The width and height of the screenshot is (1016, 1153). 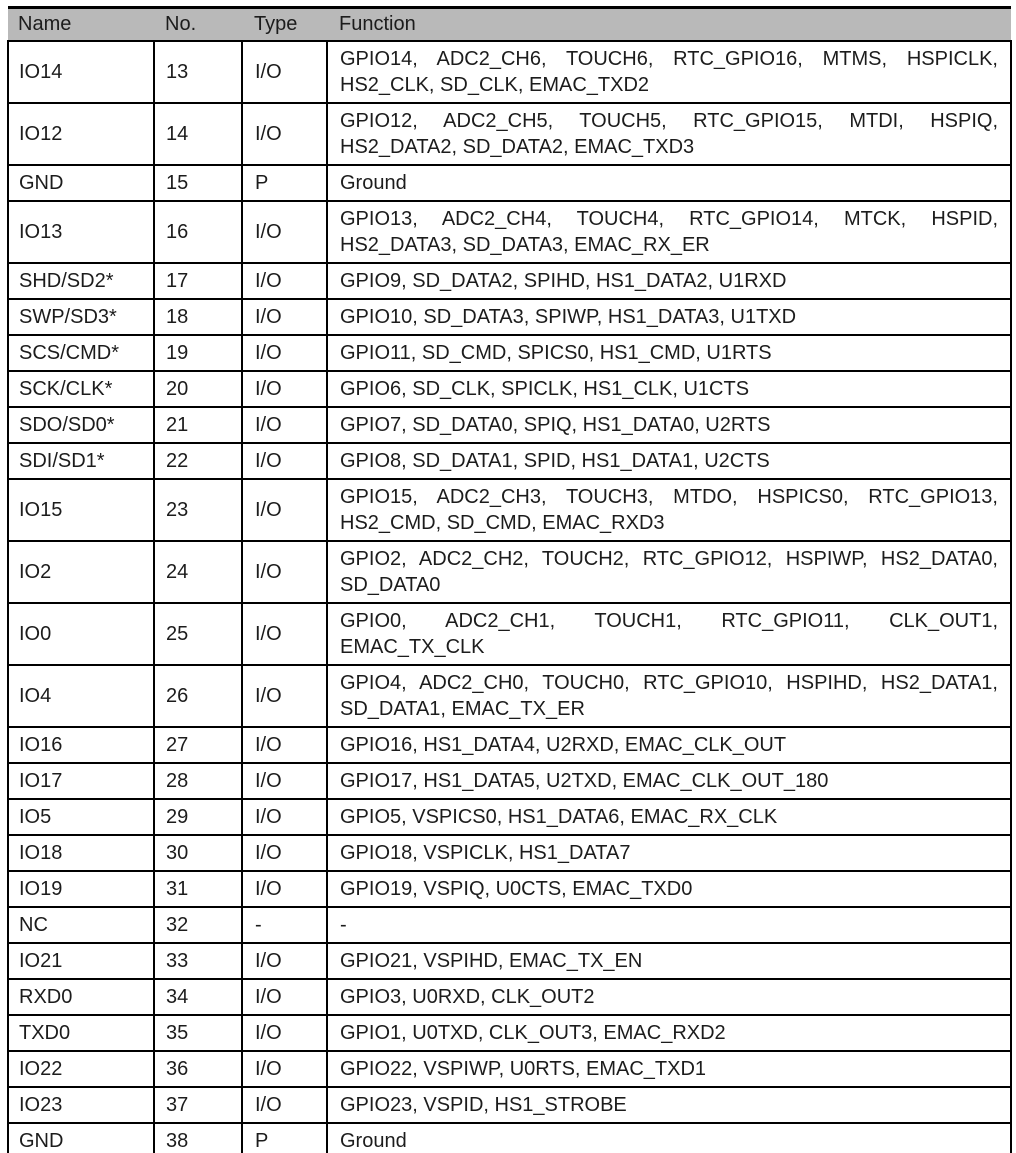 I want to click on cell-name: SHD/SD2*, so click(x=81, y=281).